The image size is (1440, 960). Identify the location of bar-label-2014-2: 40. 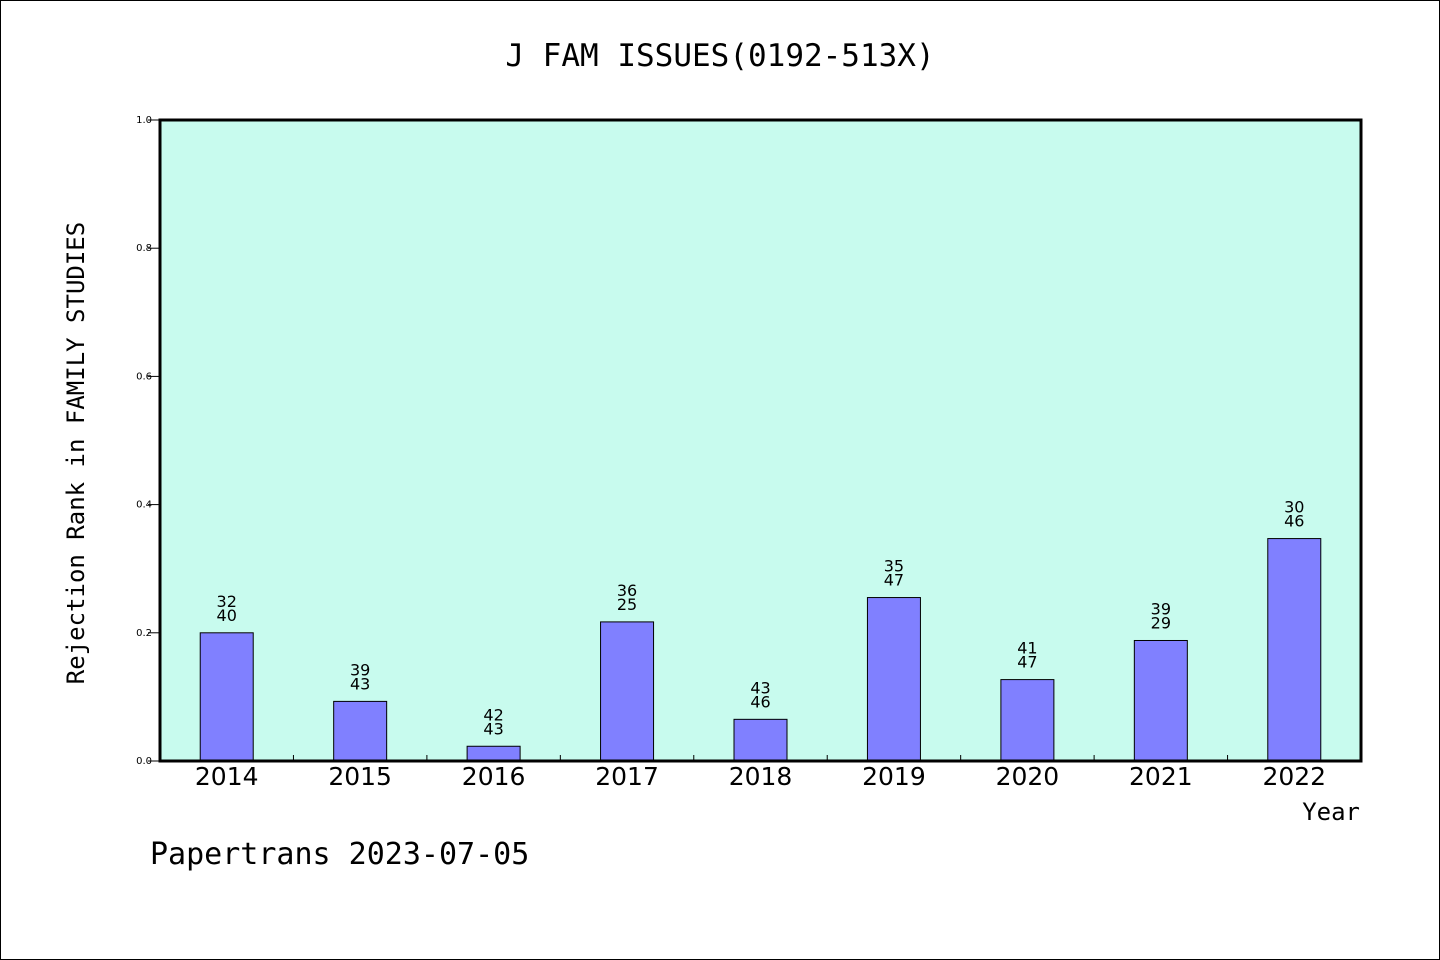
(227, 615).